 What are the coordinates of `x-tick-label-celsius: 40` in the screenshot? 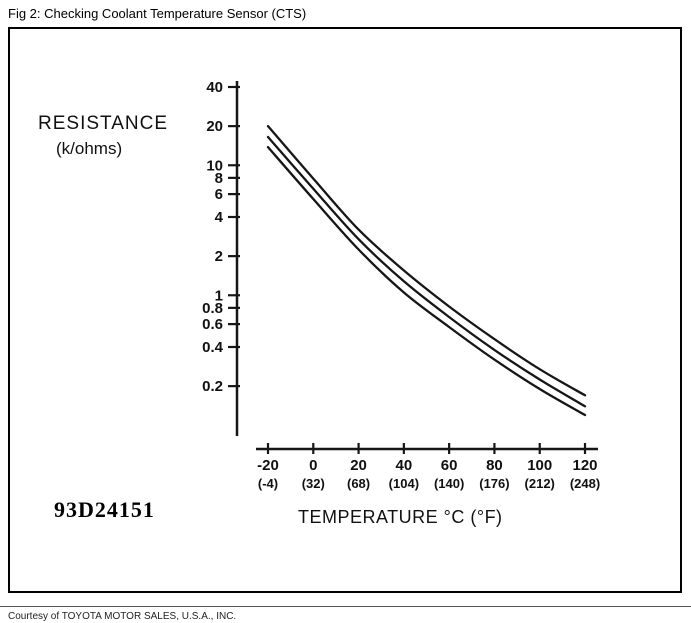 It's located at (404, 465).